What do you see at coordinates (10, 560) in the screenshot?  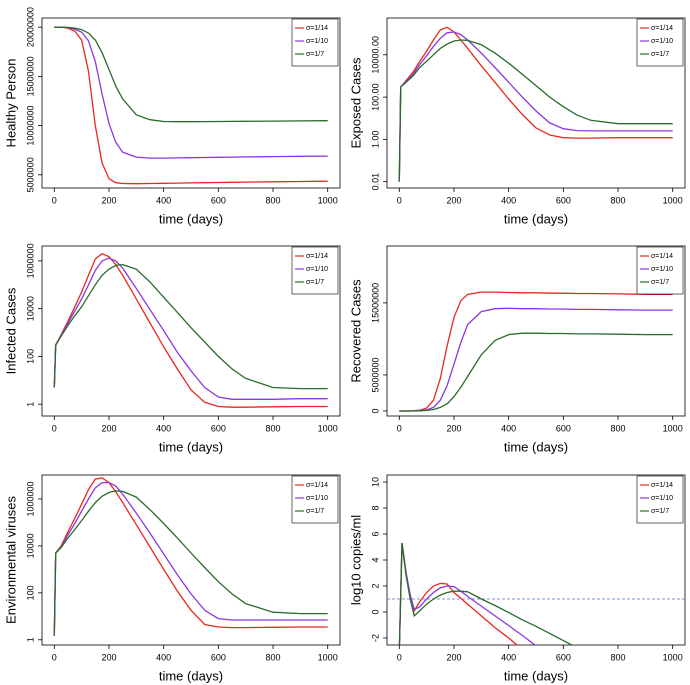 I see `y-axis-label: Environmental viruses` at bounding box center [10, 560].